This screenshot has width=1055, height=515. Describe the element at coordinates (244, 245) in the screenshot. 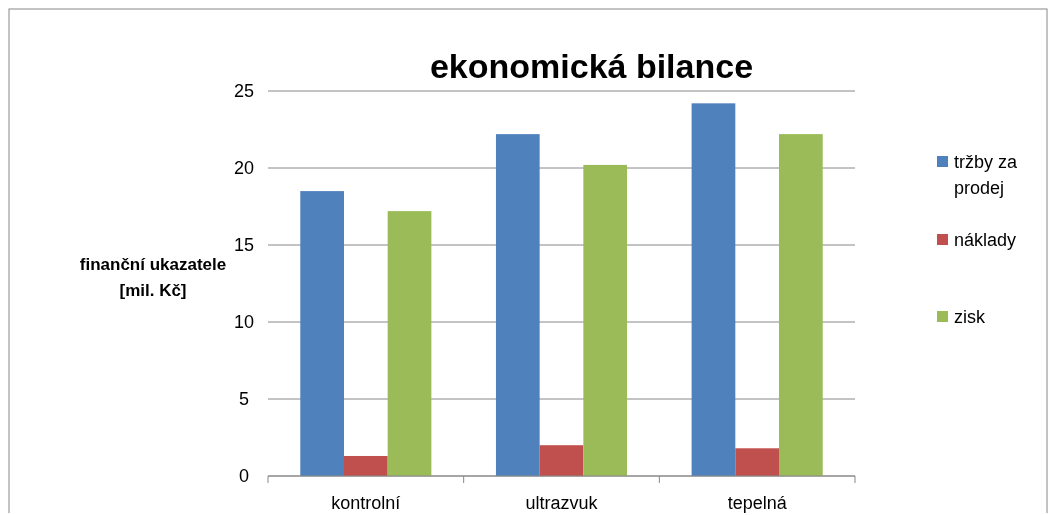

I see `y-tick-label: 15` at that location.